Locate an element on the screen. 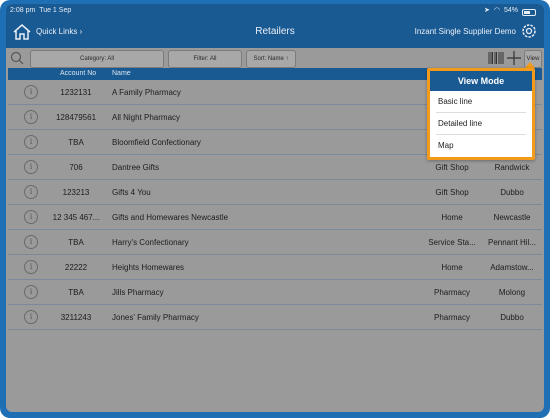 The height and width of the screenshot is (418, 550). view-mode-option-map: Map is located at coordinates (446, 145).